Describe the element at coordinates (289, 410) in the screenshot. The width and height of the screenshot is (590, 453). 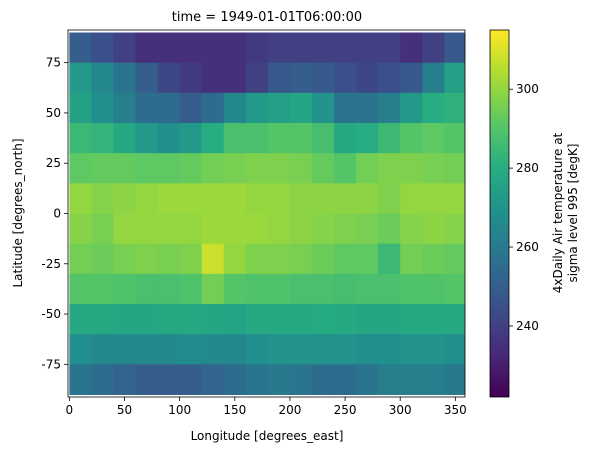
I see `x-tick-label: 200` at that location.